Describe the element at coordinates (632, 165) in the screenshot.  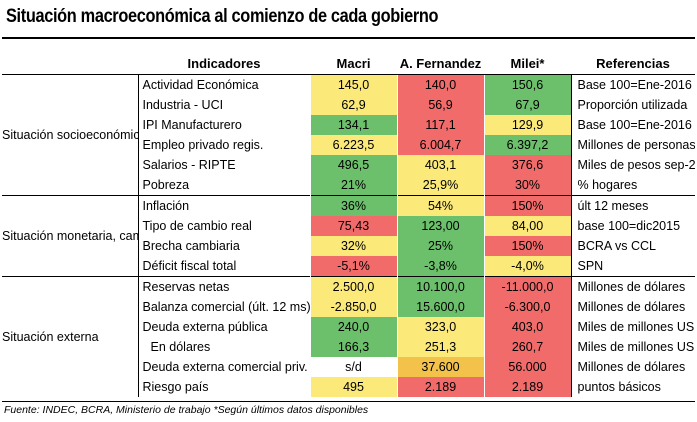
I see `reference-label: Miles de pesos sep-23` at that location.